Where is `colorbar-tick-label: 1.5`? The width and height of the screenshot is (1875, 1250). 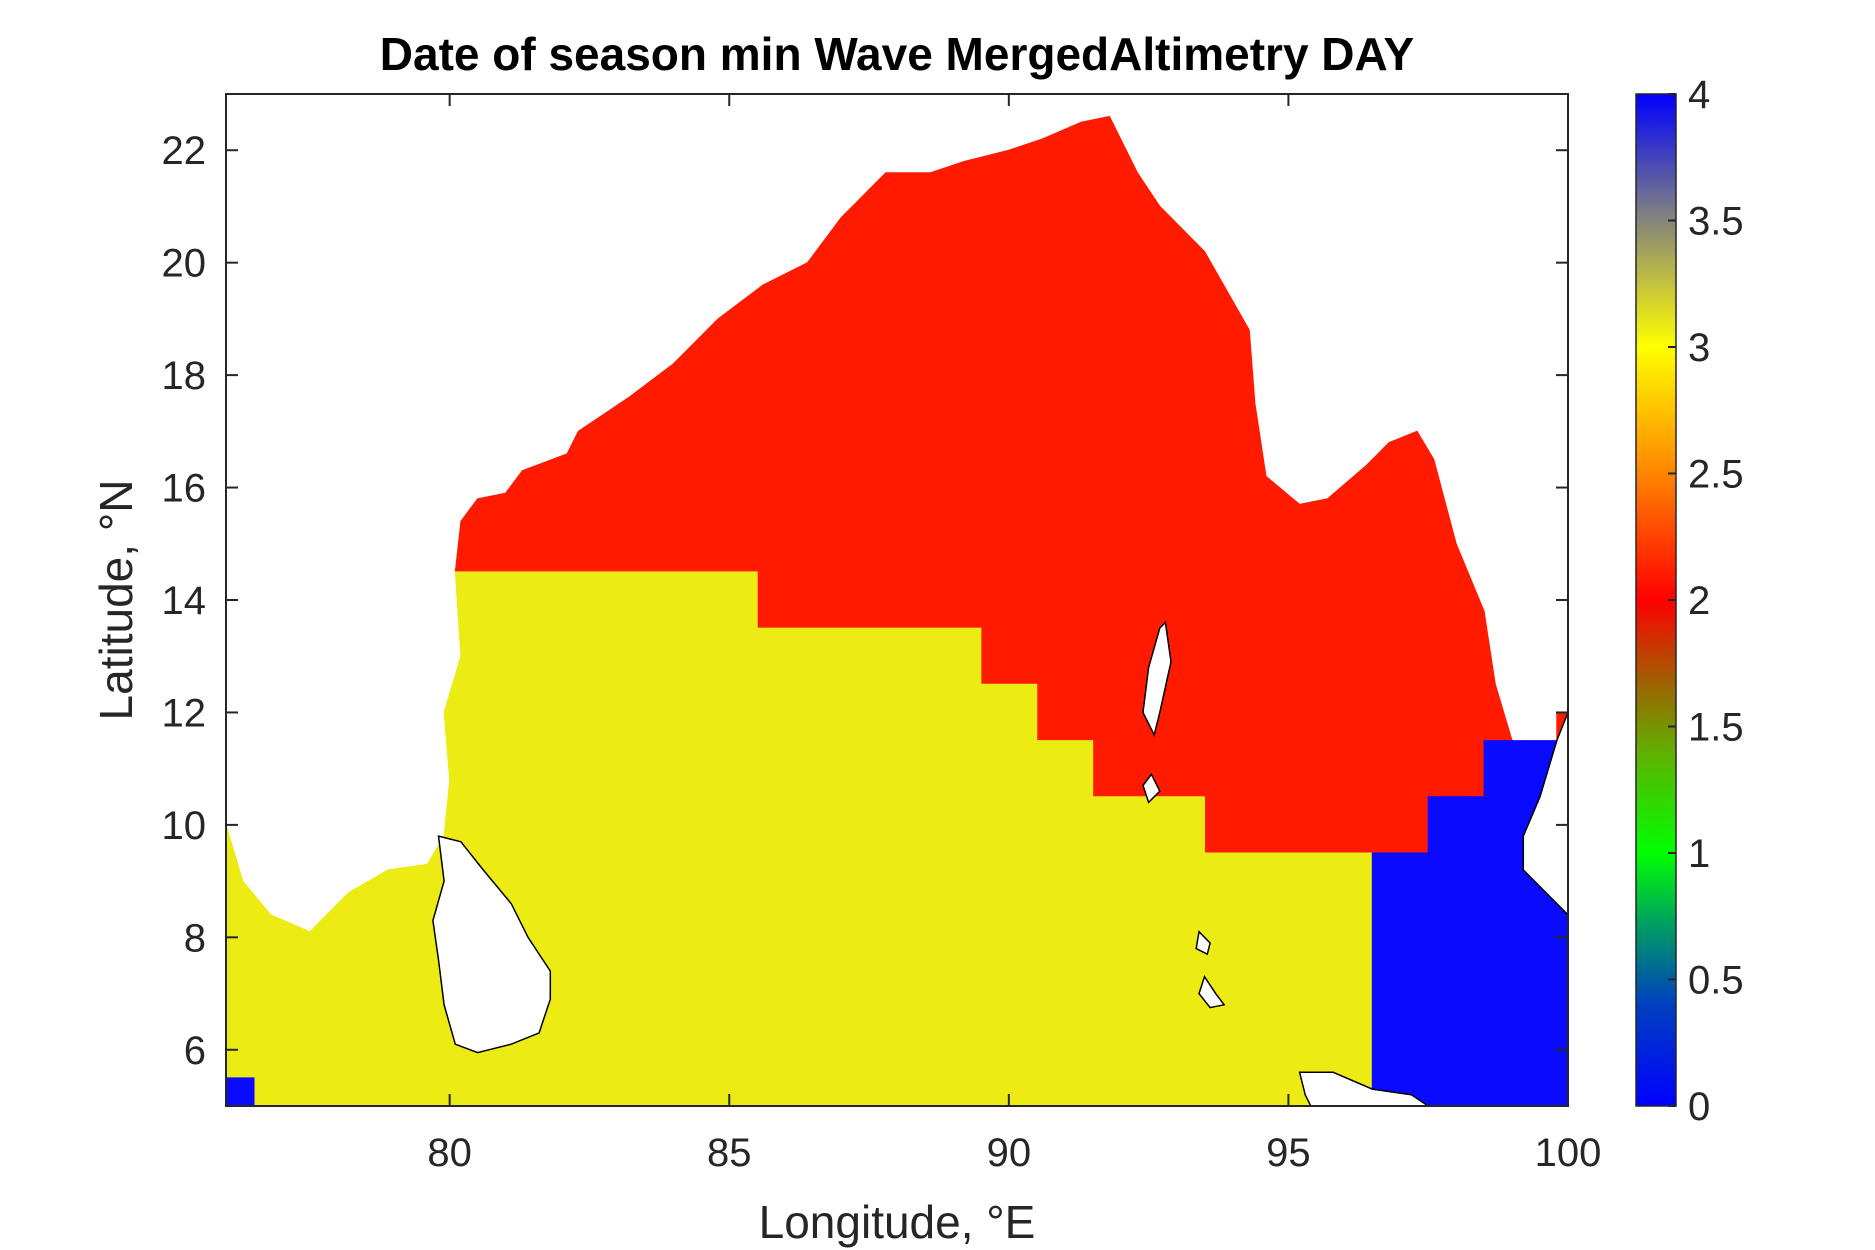
colorbar-tick-label: 1.5 is located at coordinates (1716, 728).